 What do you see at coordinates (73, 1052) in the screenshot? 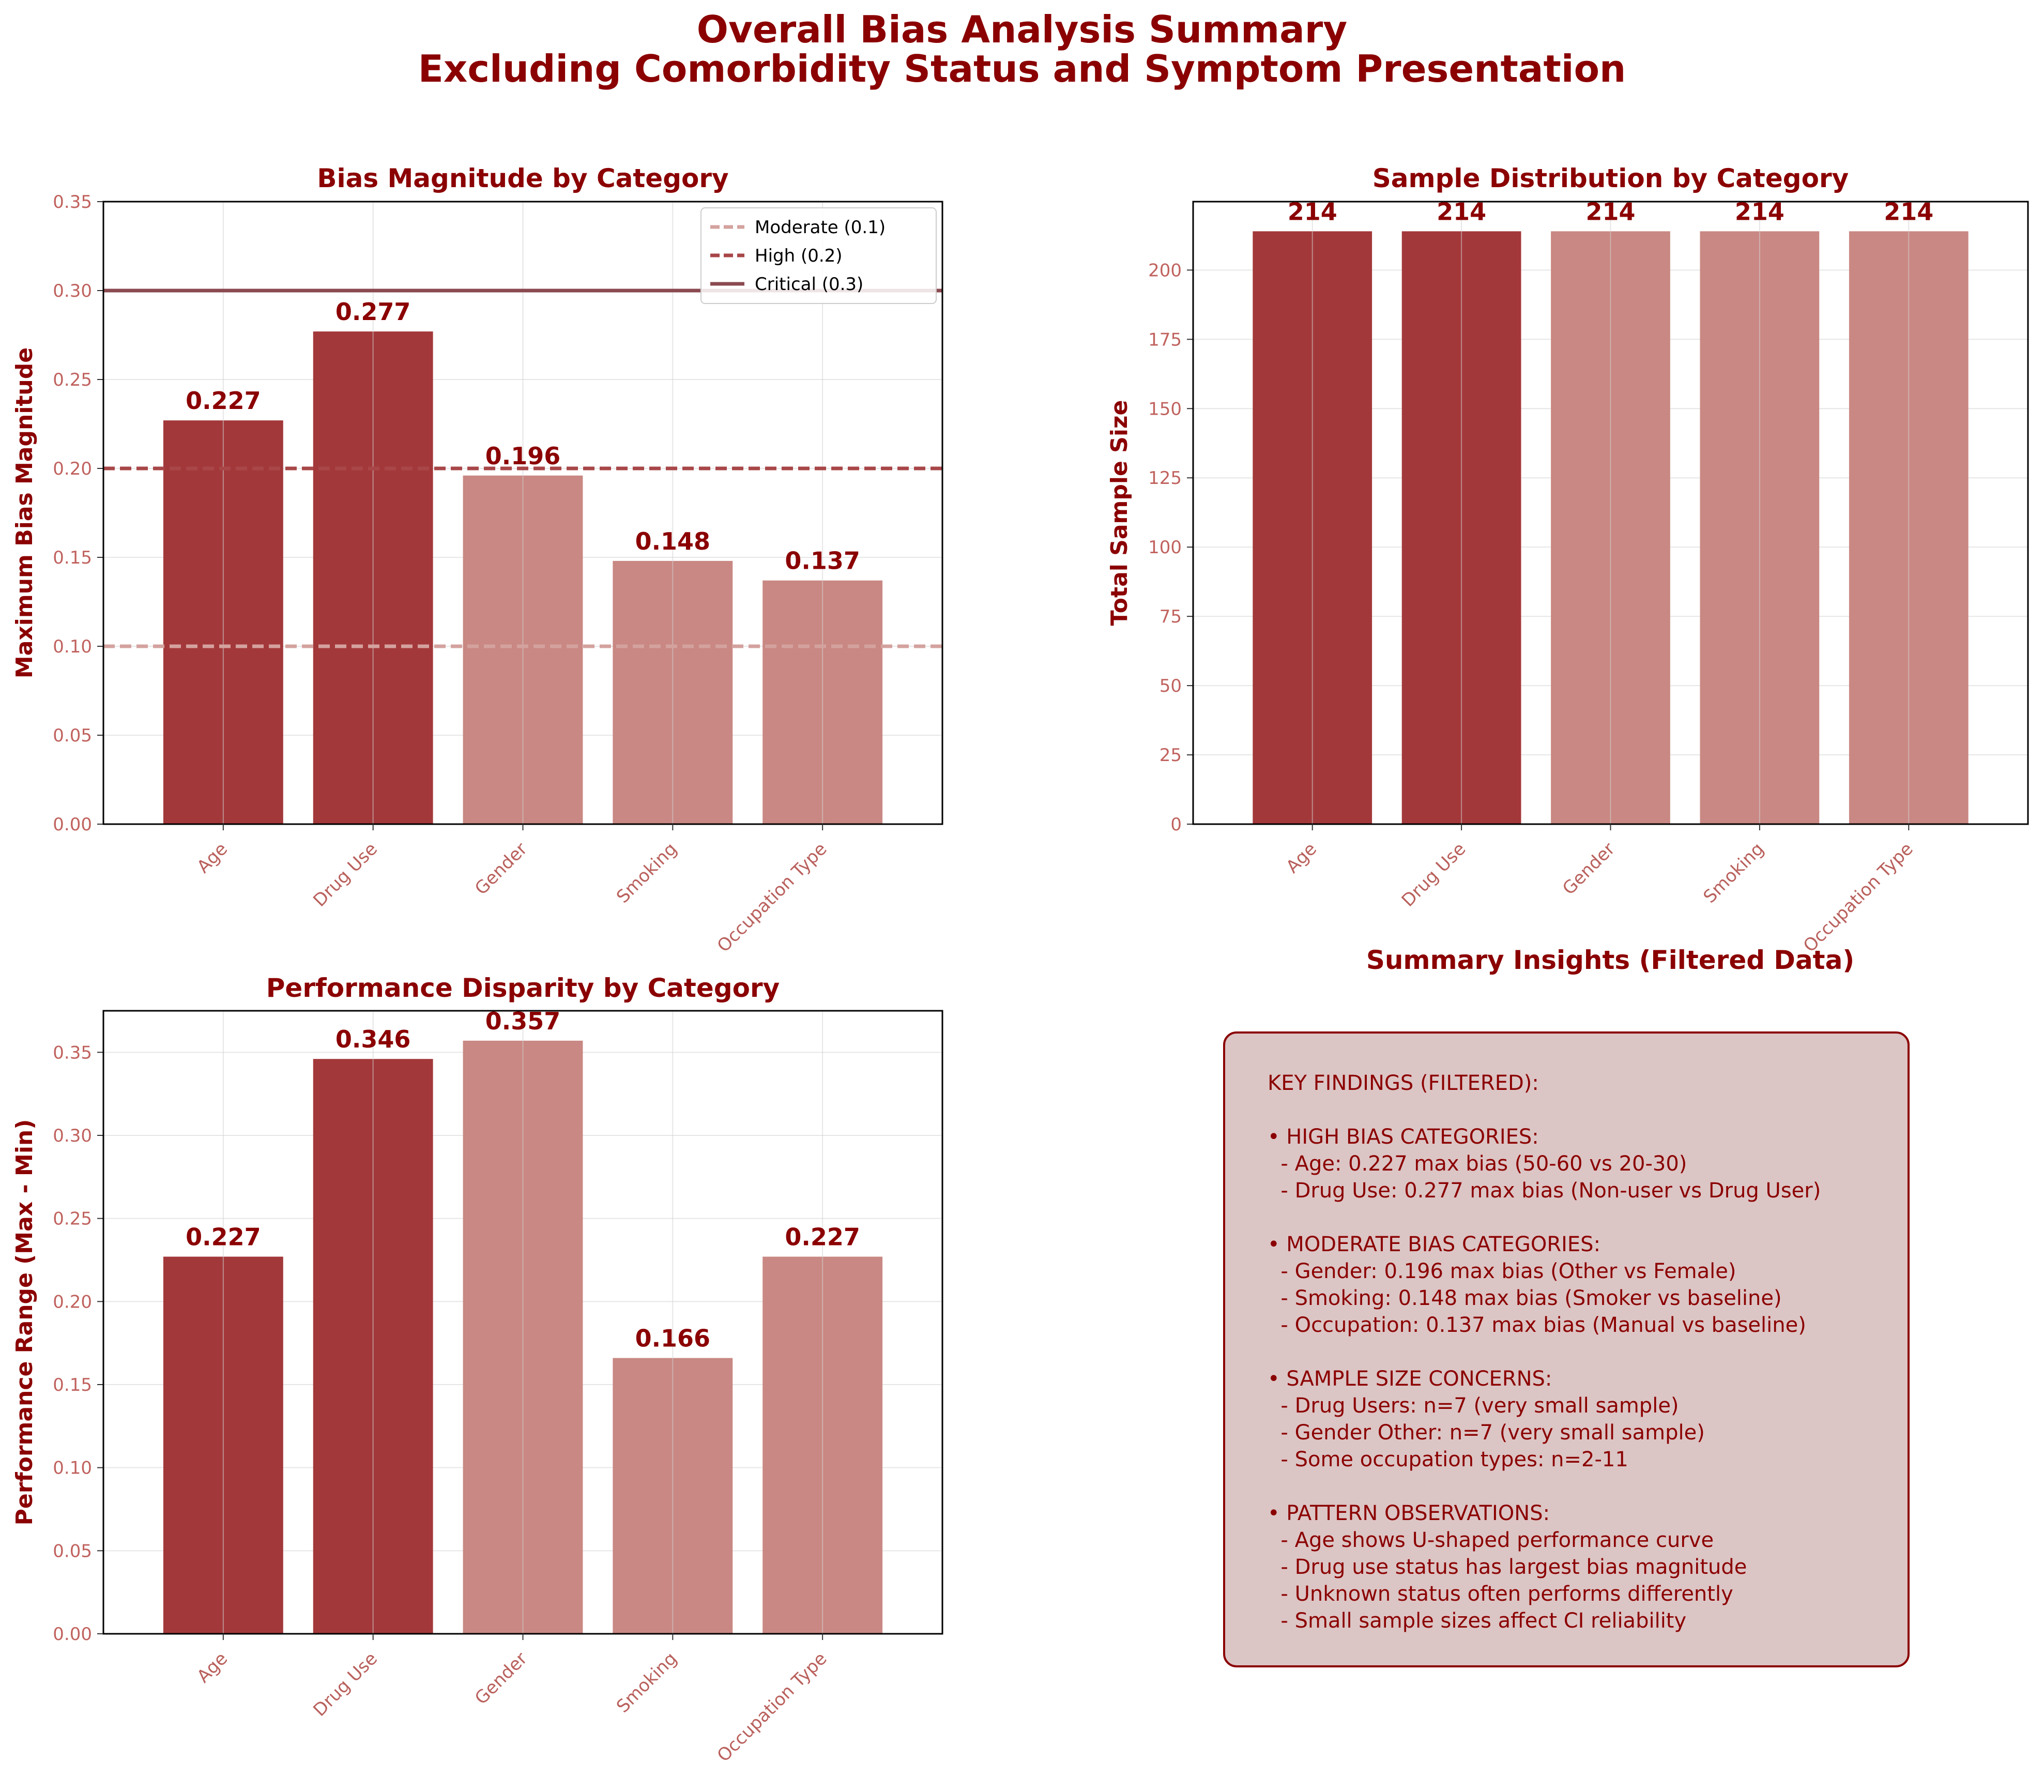
I see `perf-ytick-label: 0.35` at bounding box center [73, 1052].